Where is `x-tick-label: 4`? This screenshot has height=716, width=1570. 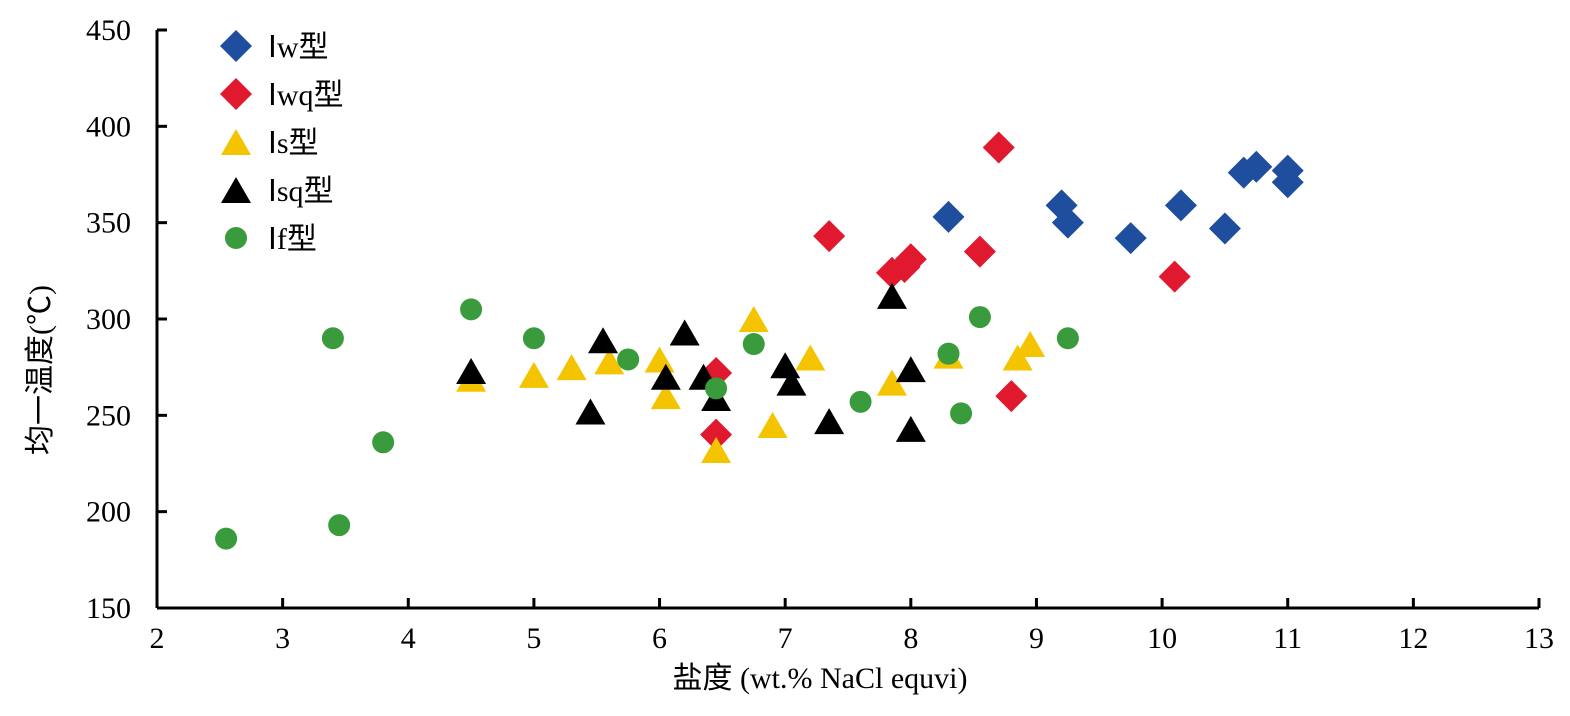
x-tick-label: 4 is located at coordinates (408, 638).